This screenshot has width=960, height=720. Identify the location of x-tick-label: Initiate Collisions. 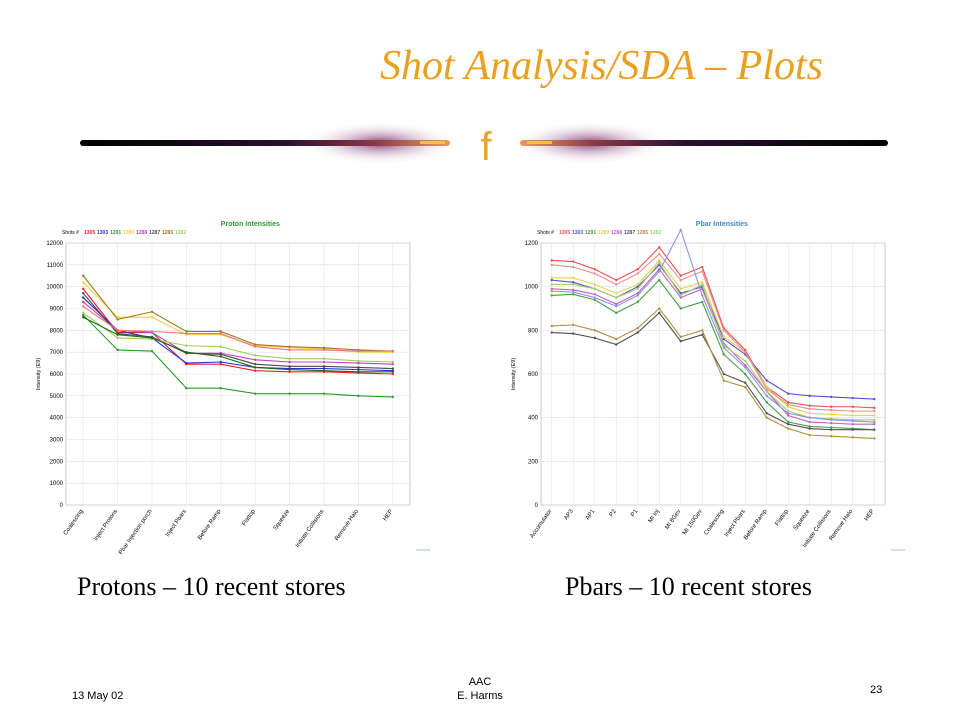
(310, 529).